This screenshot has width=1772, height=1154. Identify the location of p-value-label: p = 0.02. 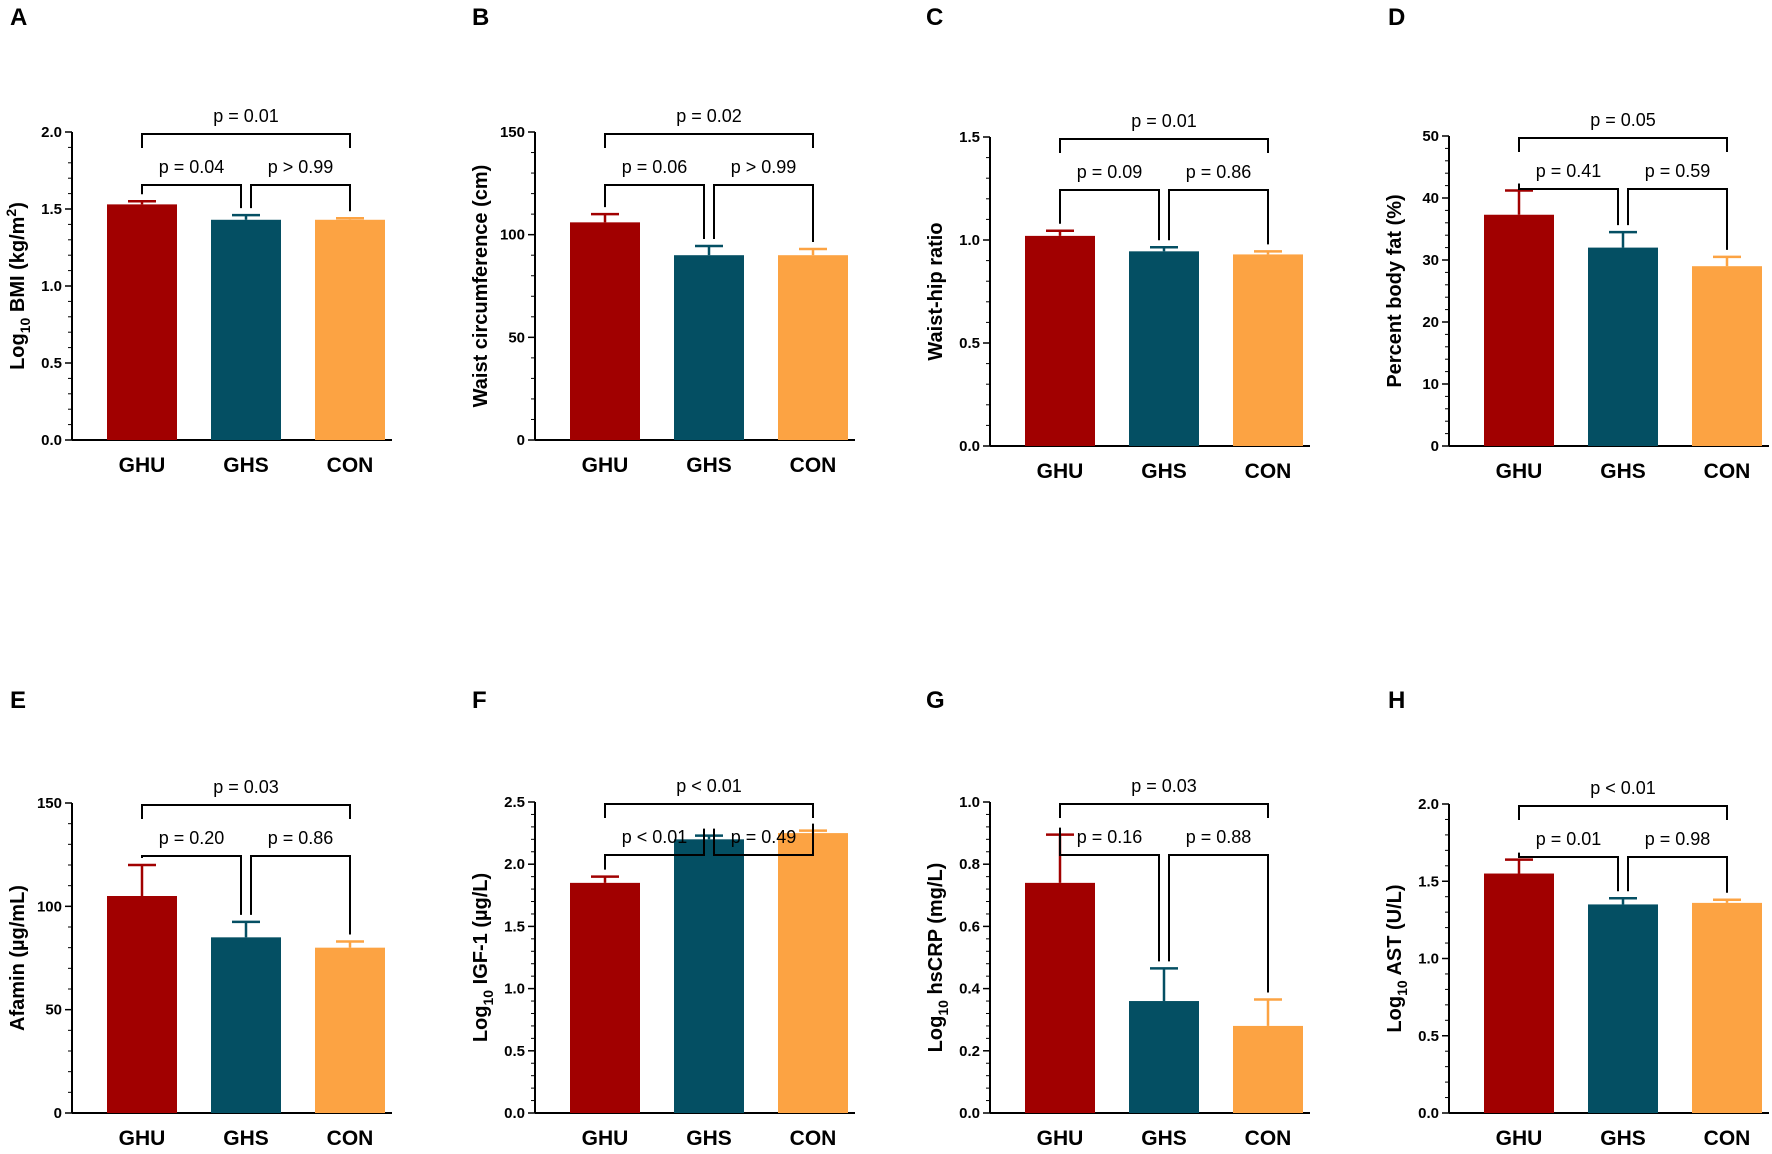
(709, 116).